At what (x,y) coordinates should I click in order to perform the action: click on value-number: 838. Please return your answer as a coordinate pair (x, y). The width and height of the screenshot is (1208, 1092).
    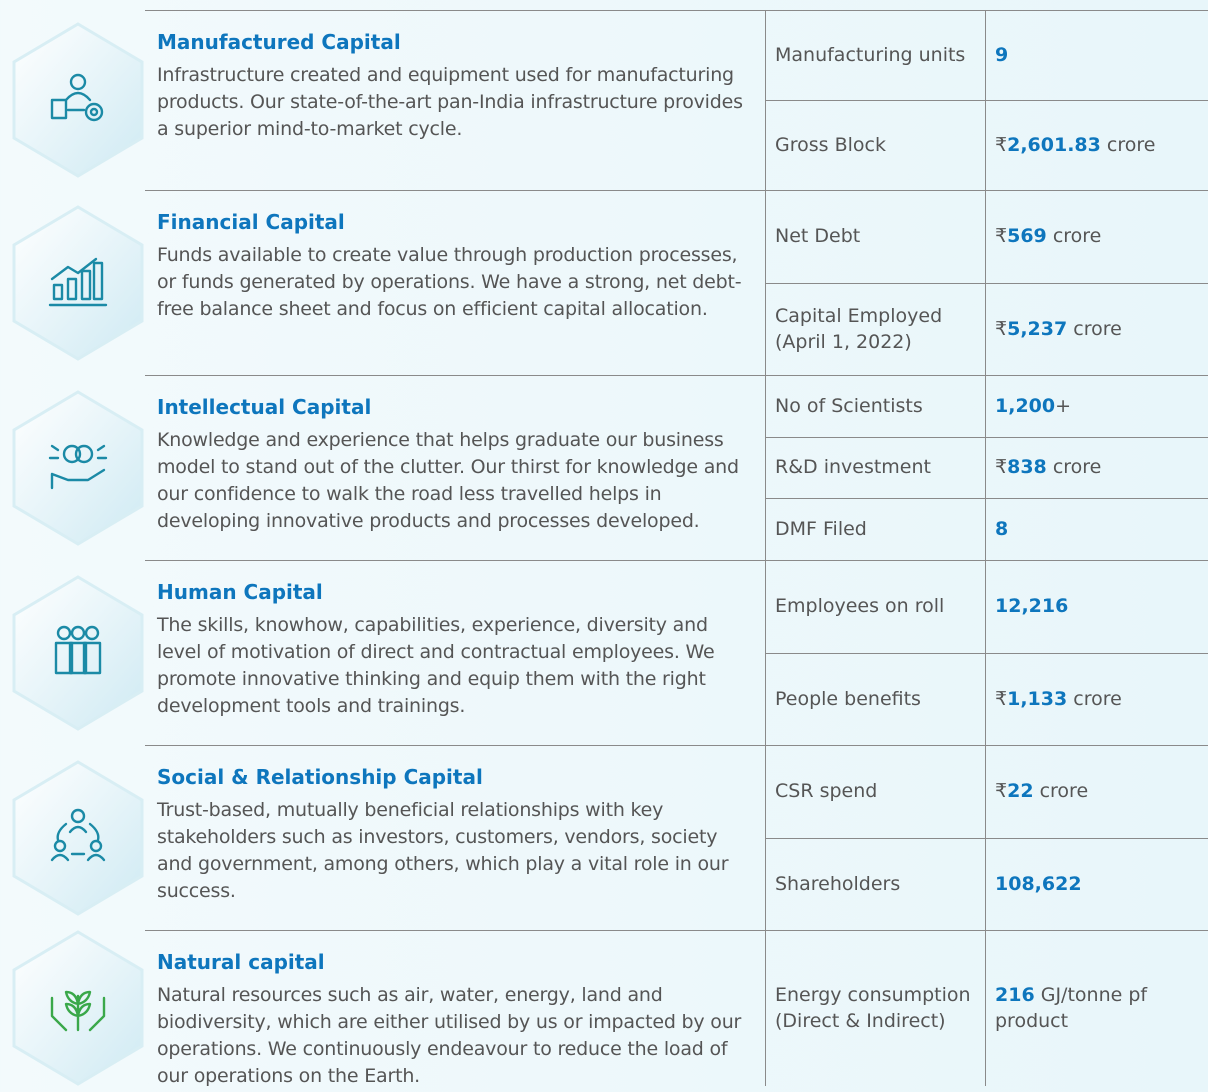
    Looking at the image, I should click on (1027, 467).